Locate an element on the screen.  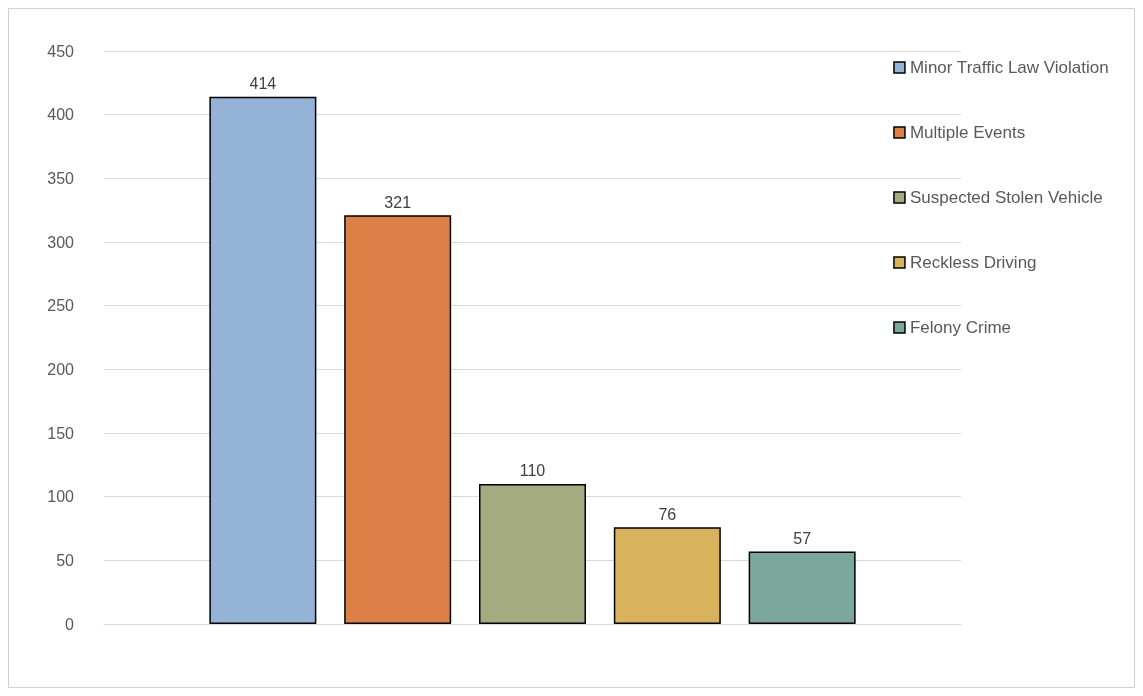
y-tick-label: 450 is located at coordinates (61, 51).